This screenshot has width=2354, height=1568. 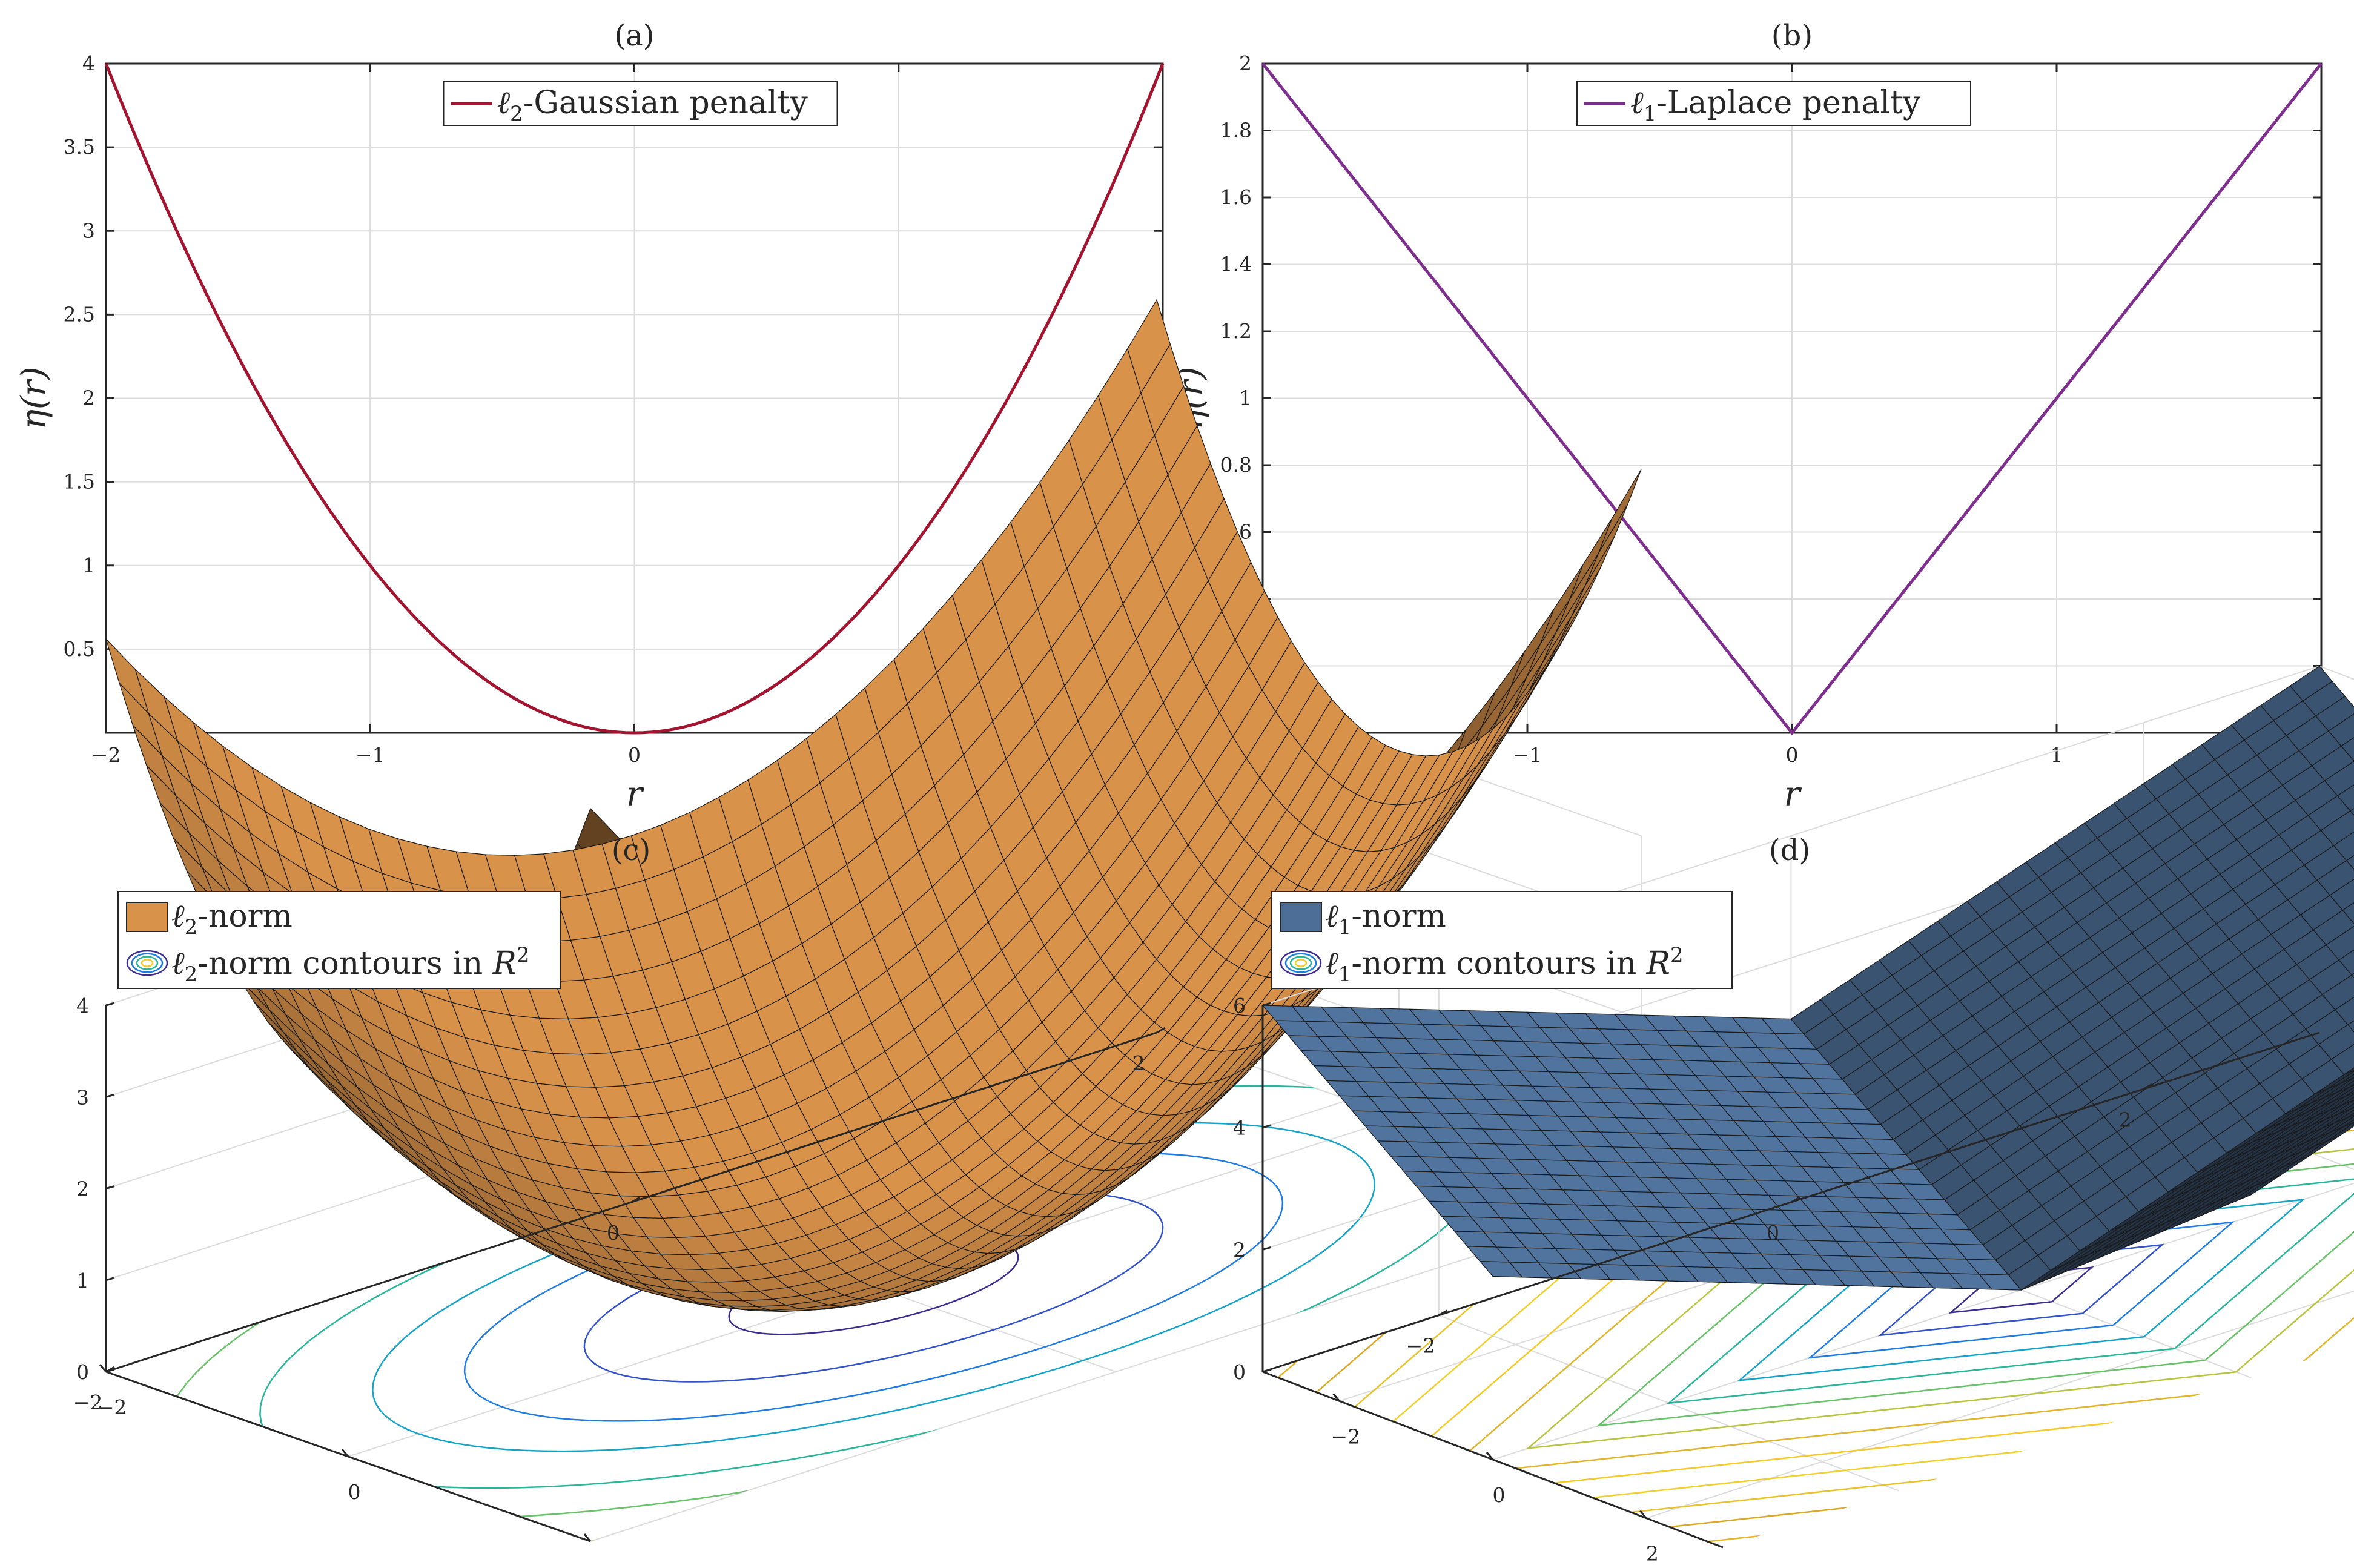 What do you see at coordinates (79, 649) in the screenshot?
I see `y-tick-label: 0.5` at bounding box center [79, 649].